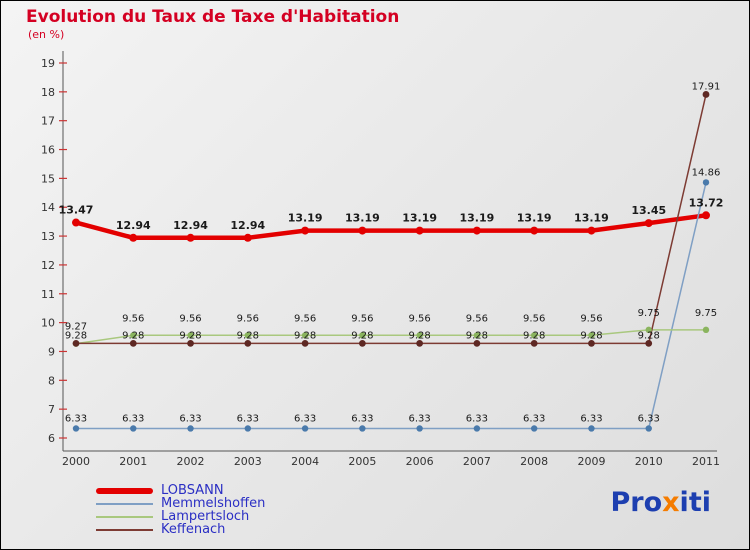 Image resolution: width=750 pixels, height=550 pixels. What do you see at coordinates (124, 516) in the screenshot?
I see `legend-swatch-lampertsloch` at bounding box center [124, 516].